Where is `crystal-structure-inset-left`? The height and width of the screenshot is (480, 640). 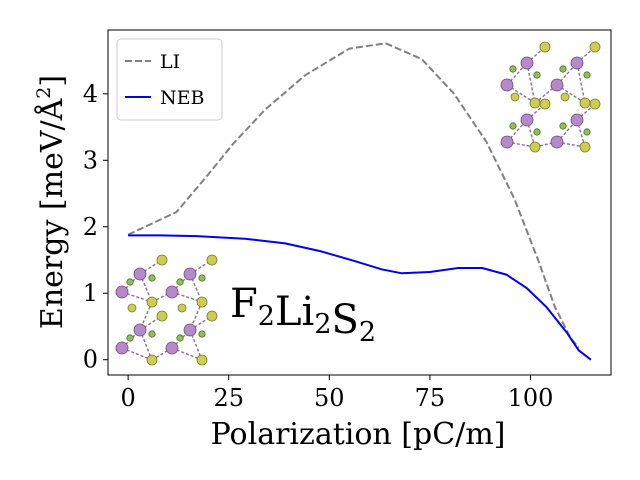 crystal-structure-inset-left is located at coordinates (166, 310).